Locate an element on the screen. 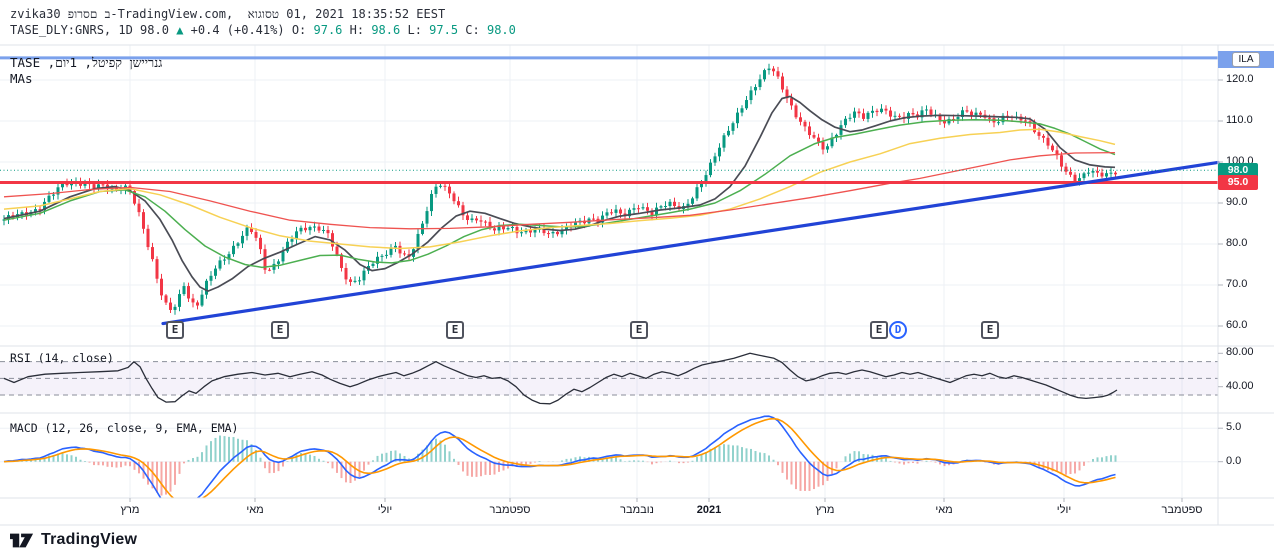 The image size is (1274, 560). price-badge: 98.0 is located at coordinates (1238, 170).